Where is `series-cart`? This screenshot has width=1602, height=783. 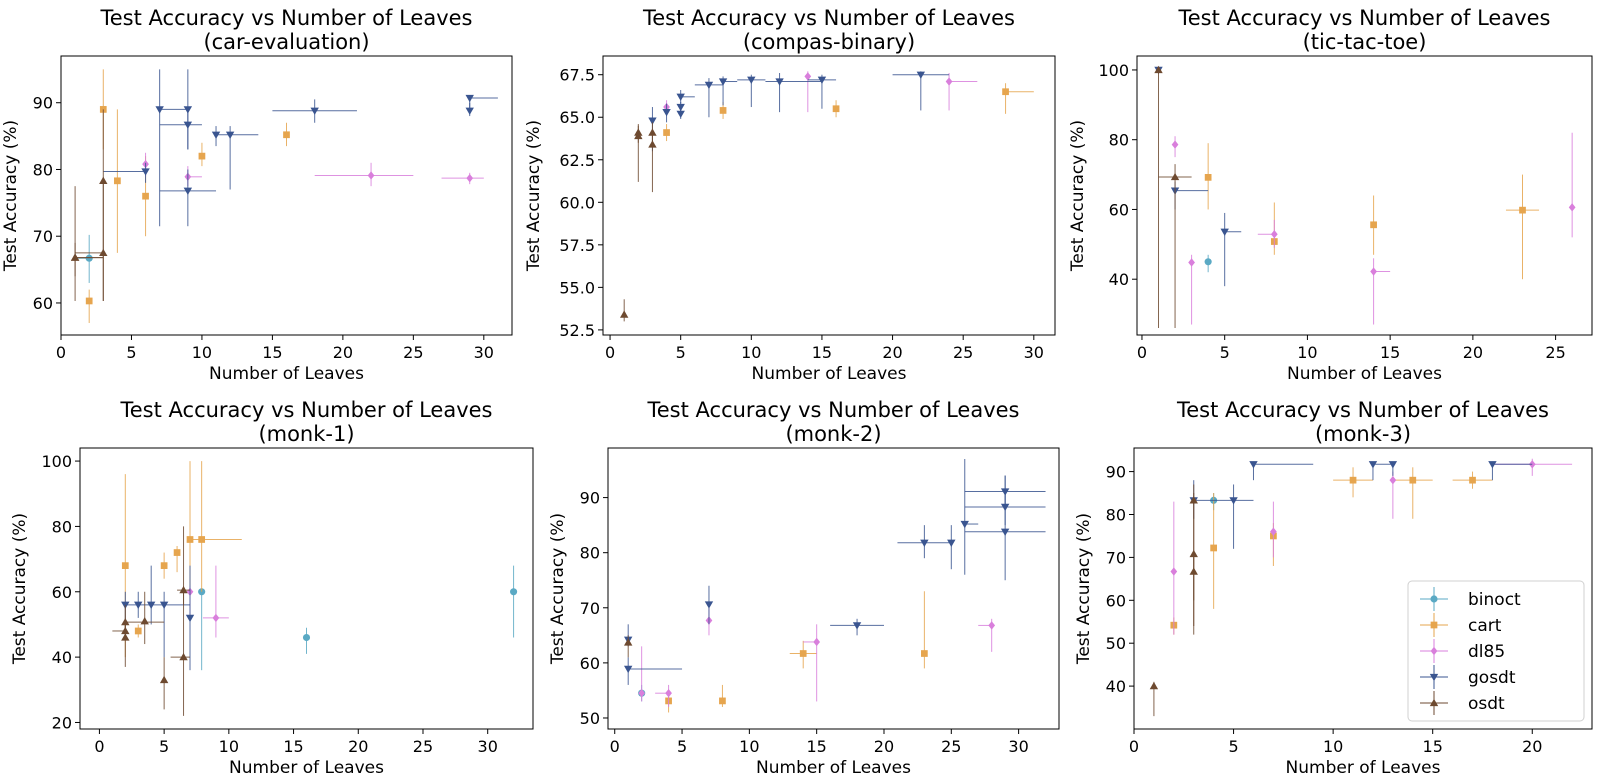 series-cart is located at coordinates (848, 112).